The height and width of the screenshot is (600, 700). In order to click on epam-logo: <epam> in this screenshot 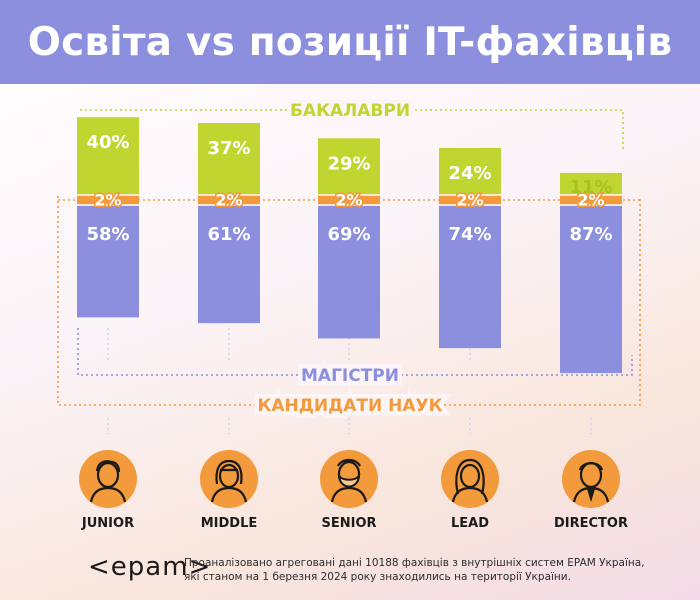, I will do `click(150, 567)`.